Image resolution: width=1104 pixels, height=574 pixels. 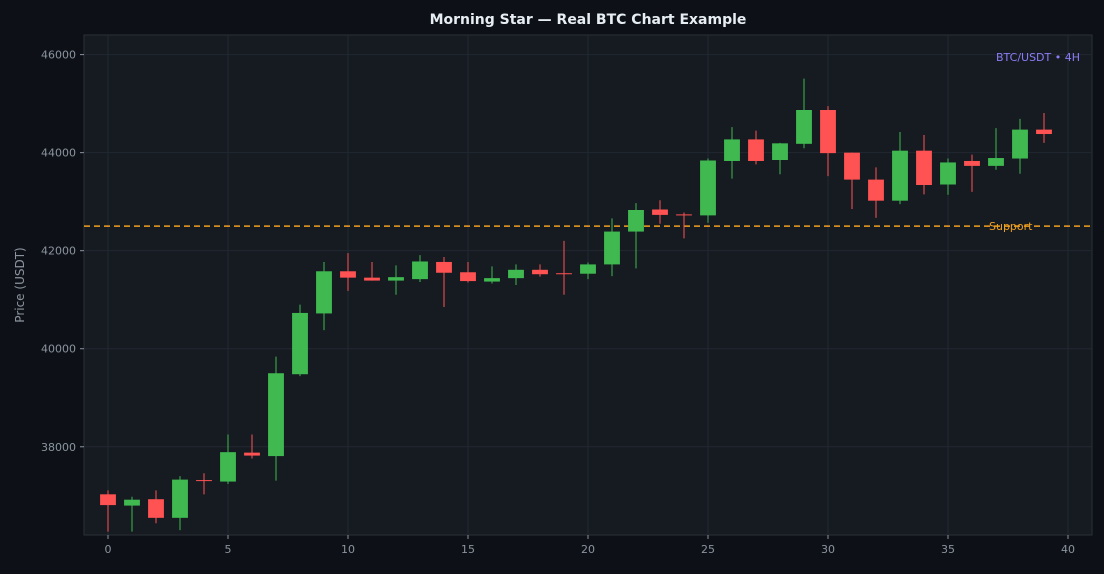 What do you see at coordinates (58, 55) in the screenshot?
I see `y-tick-label: 46000` at bounding box center [58, 55].